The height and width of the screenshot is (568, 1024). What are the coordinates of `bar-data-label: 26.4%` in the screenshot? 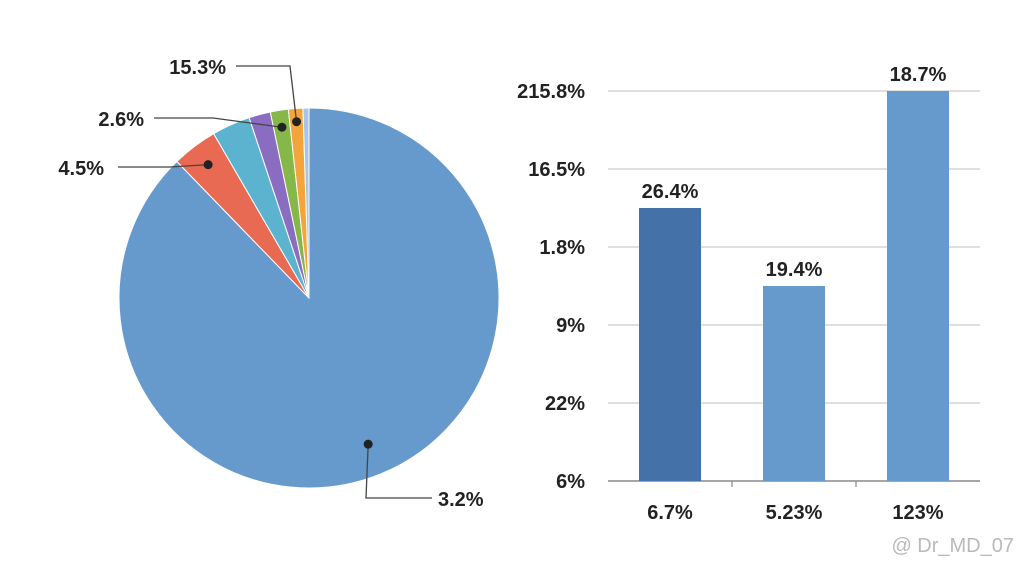 It's located at (670, 192).